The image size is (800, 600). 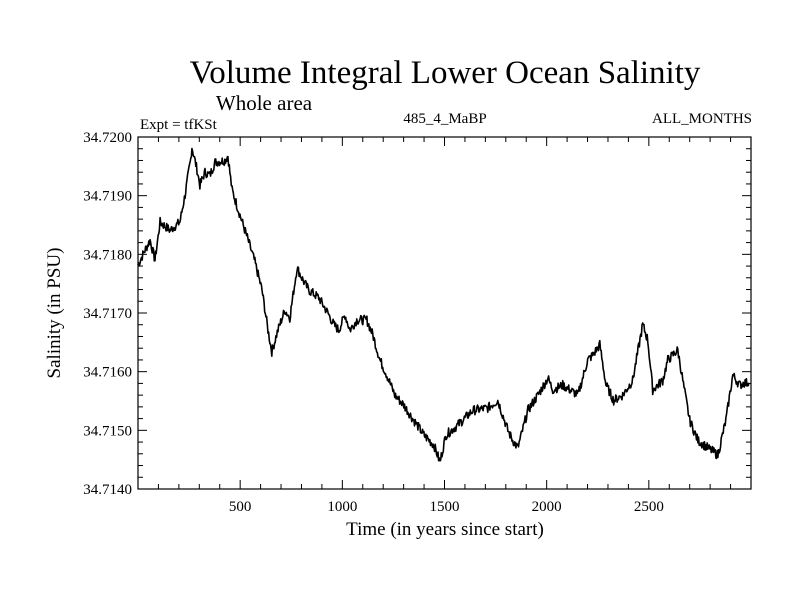 I want to click on y-tick-label: 34.7170, so click(x=107, y=314).